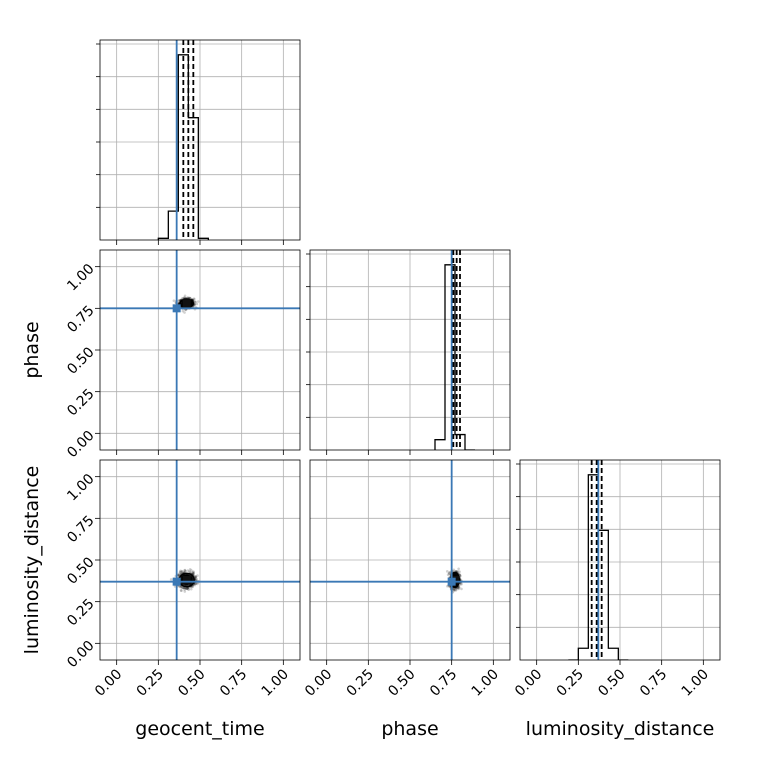 The width and height of the screenshot is (760, 760). Describe the element at coordinates (406, 579) in the screenshot. I see `scatter-panel-phase-vs-luminosity_distance: 0.00 0.25 0.50 0.75 1.00` at that location.